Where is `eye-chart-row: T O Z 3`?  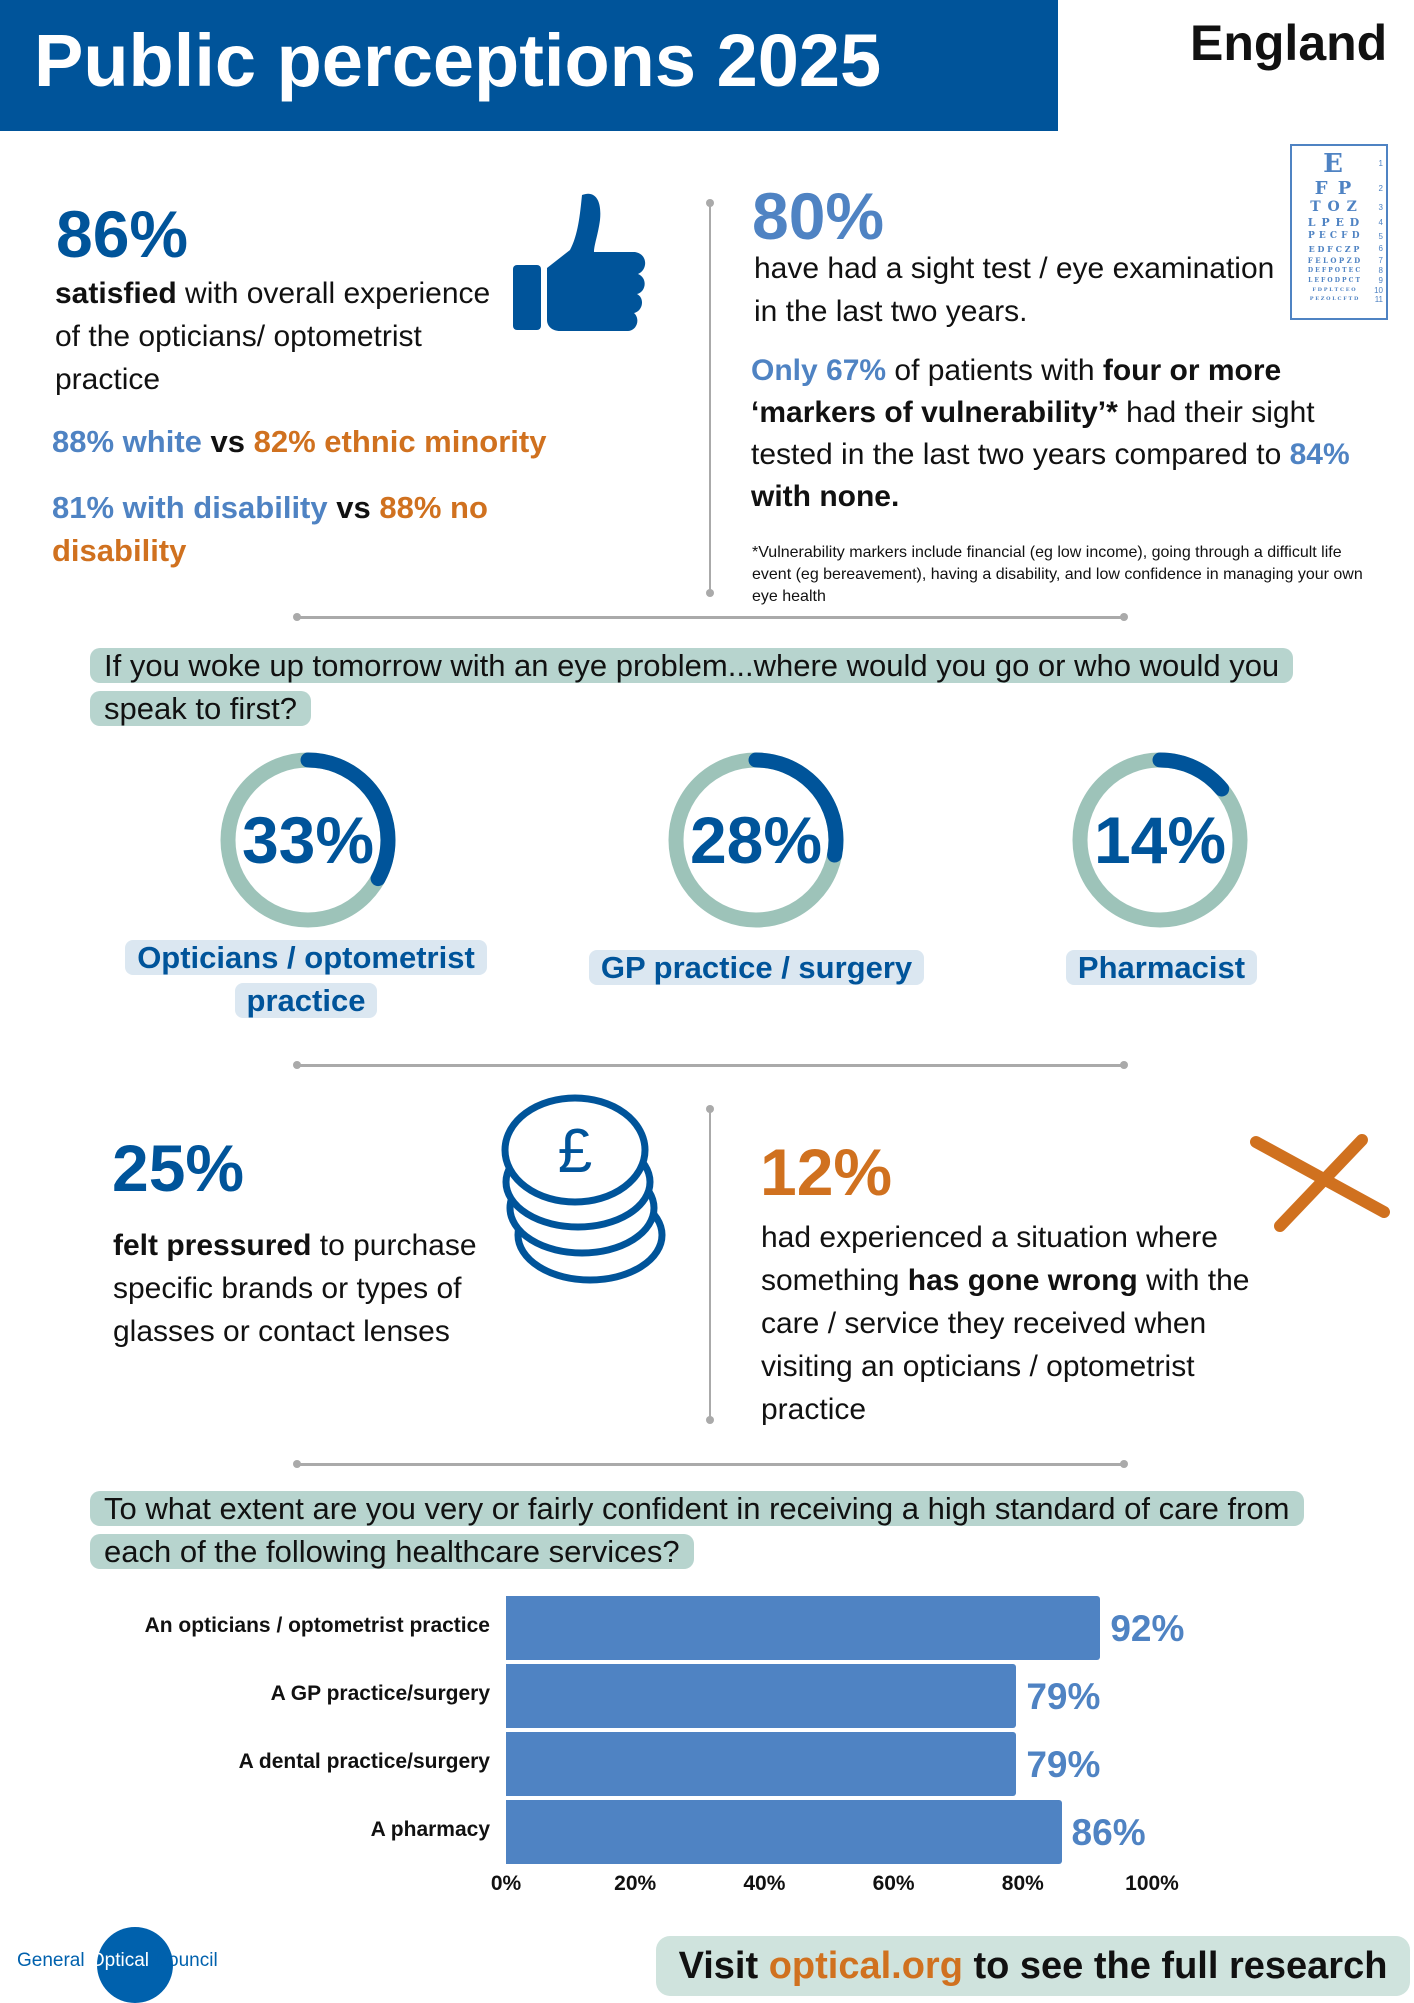 eye-chart-row: T O Z 3 is located at coordinates (1339, 207).